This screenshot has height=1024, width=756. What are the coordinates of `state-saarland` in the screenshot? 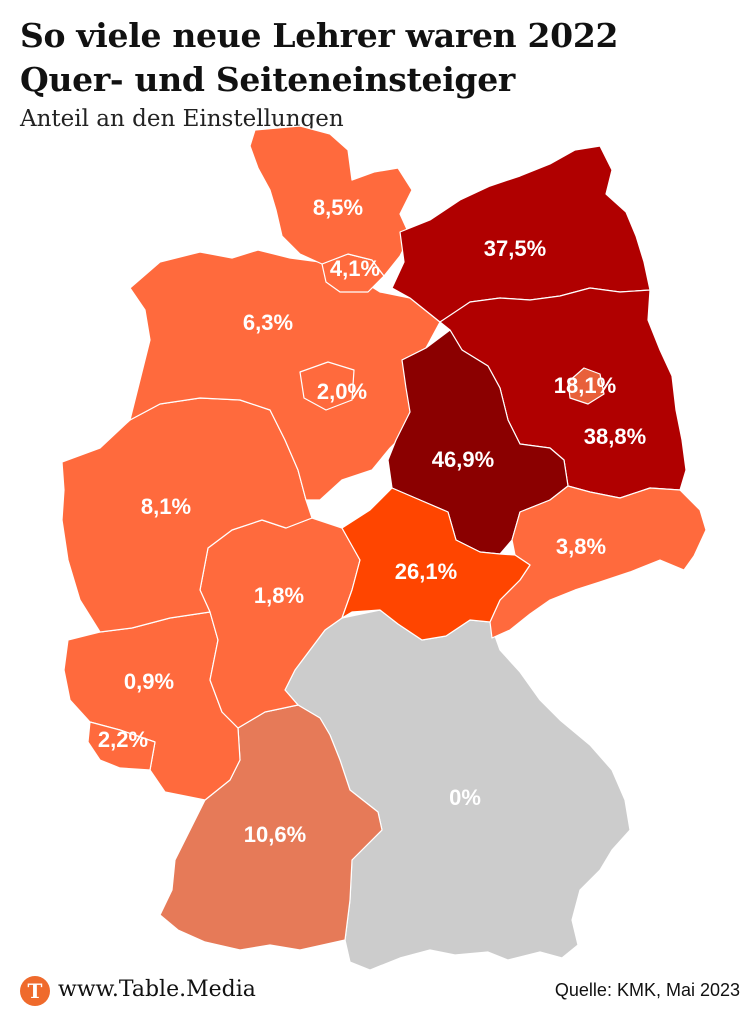 It's located at (121, 746).